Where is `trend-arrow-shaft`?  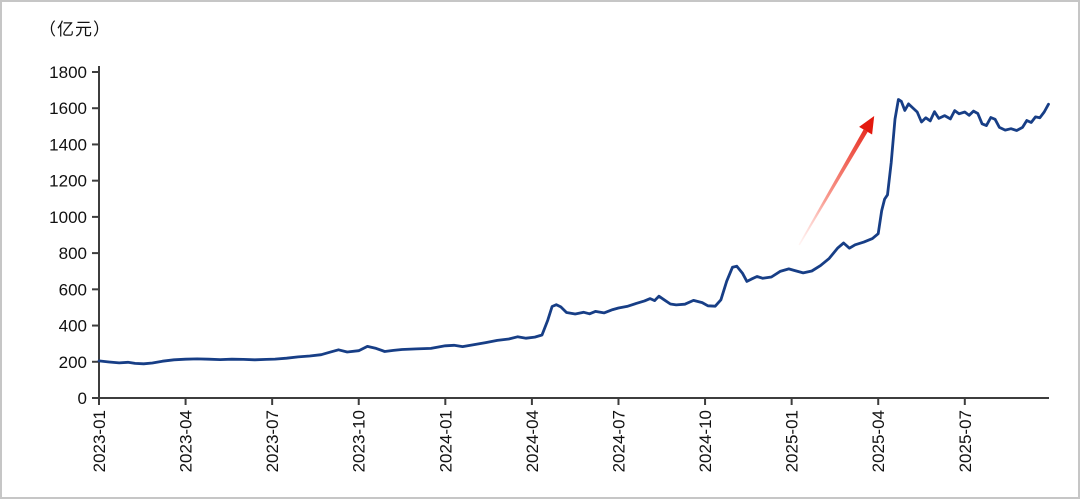 trend-arrow-shaft is located at coordinates (833, 187).